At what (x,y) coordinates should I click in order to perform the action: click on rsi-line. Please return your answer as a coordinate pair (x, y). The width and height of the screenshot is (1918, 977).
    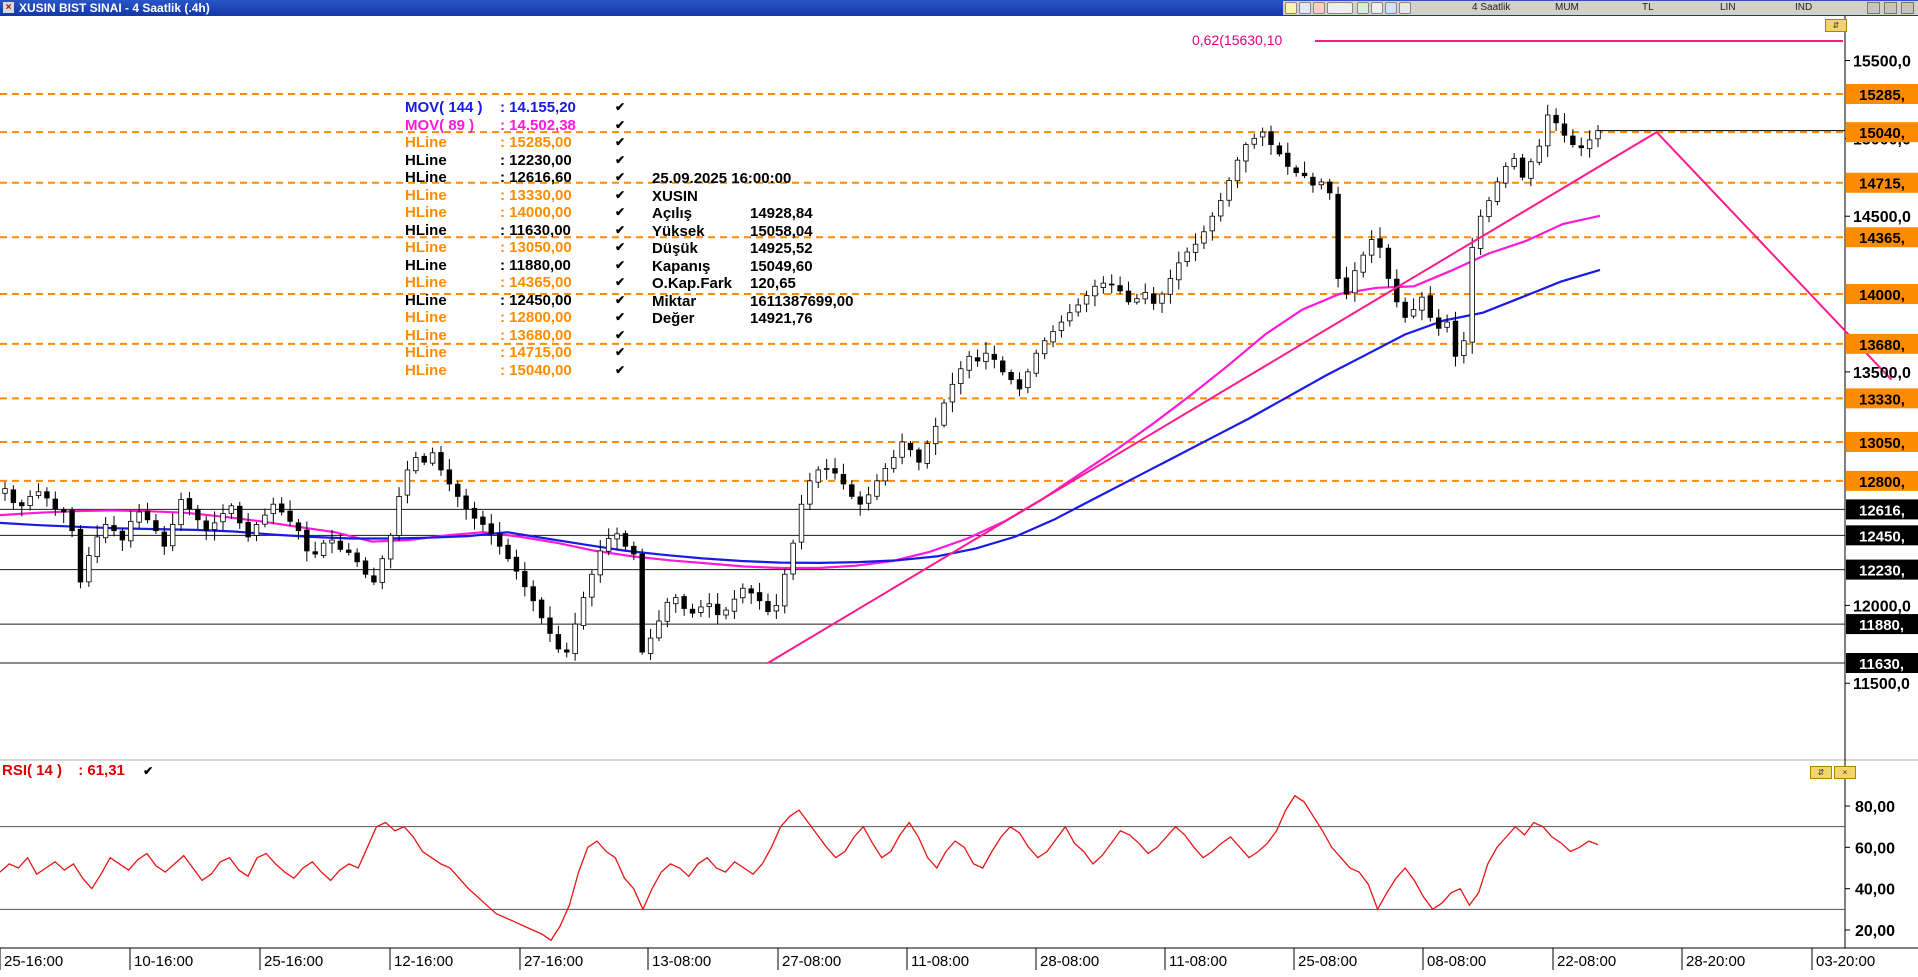
    Looking at the image, I should click on (799, 868).